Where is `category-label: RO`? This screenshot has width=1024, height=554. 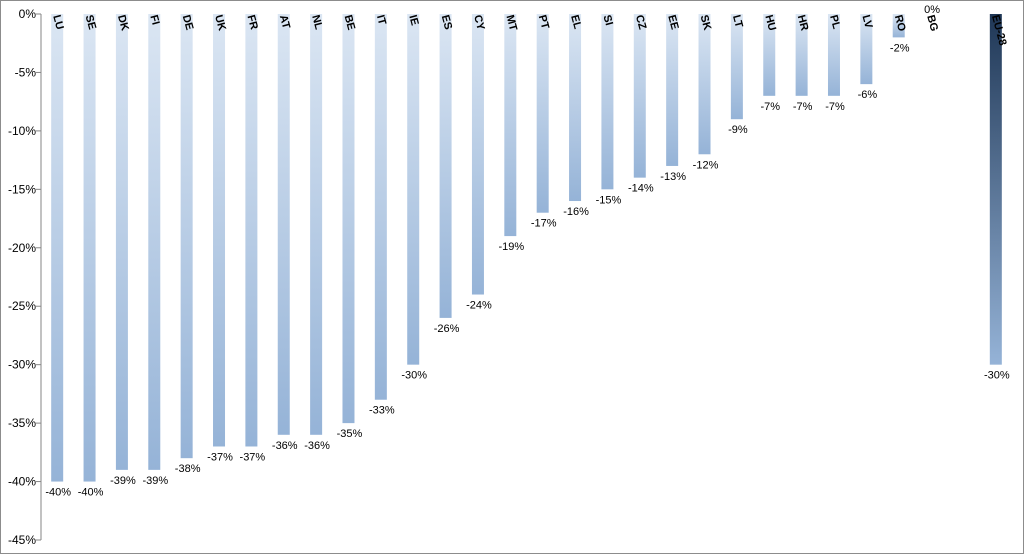
category-label: RO is located at coordinates (900, 23).